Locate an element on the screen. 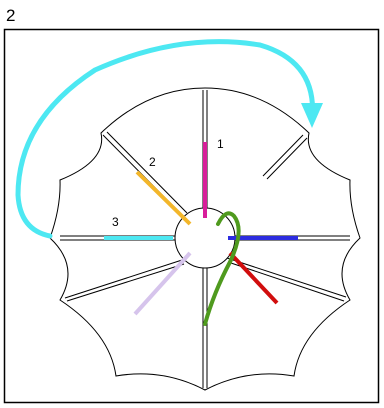  spoke-2-label: 2 is located at coordinates (152, 162).